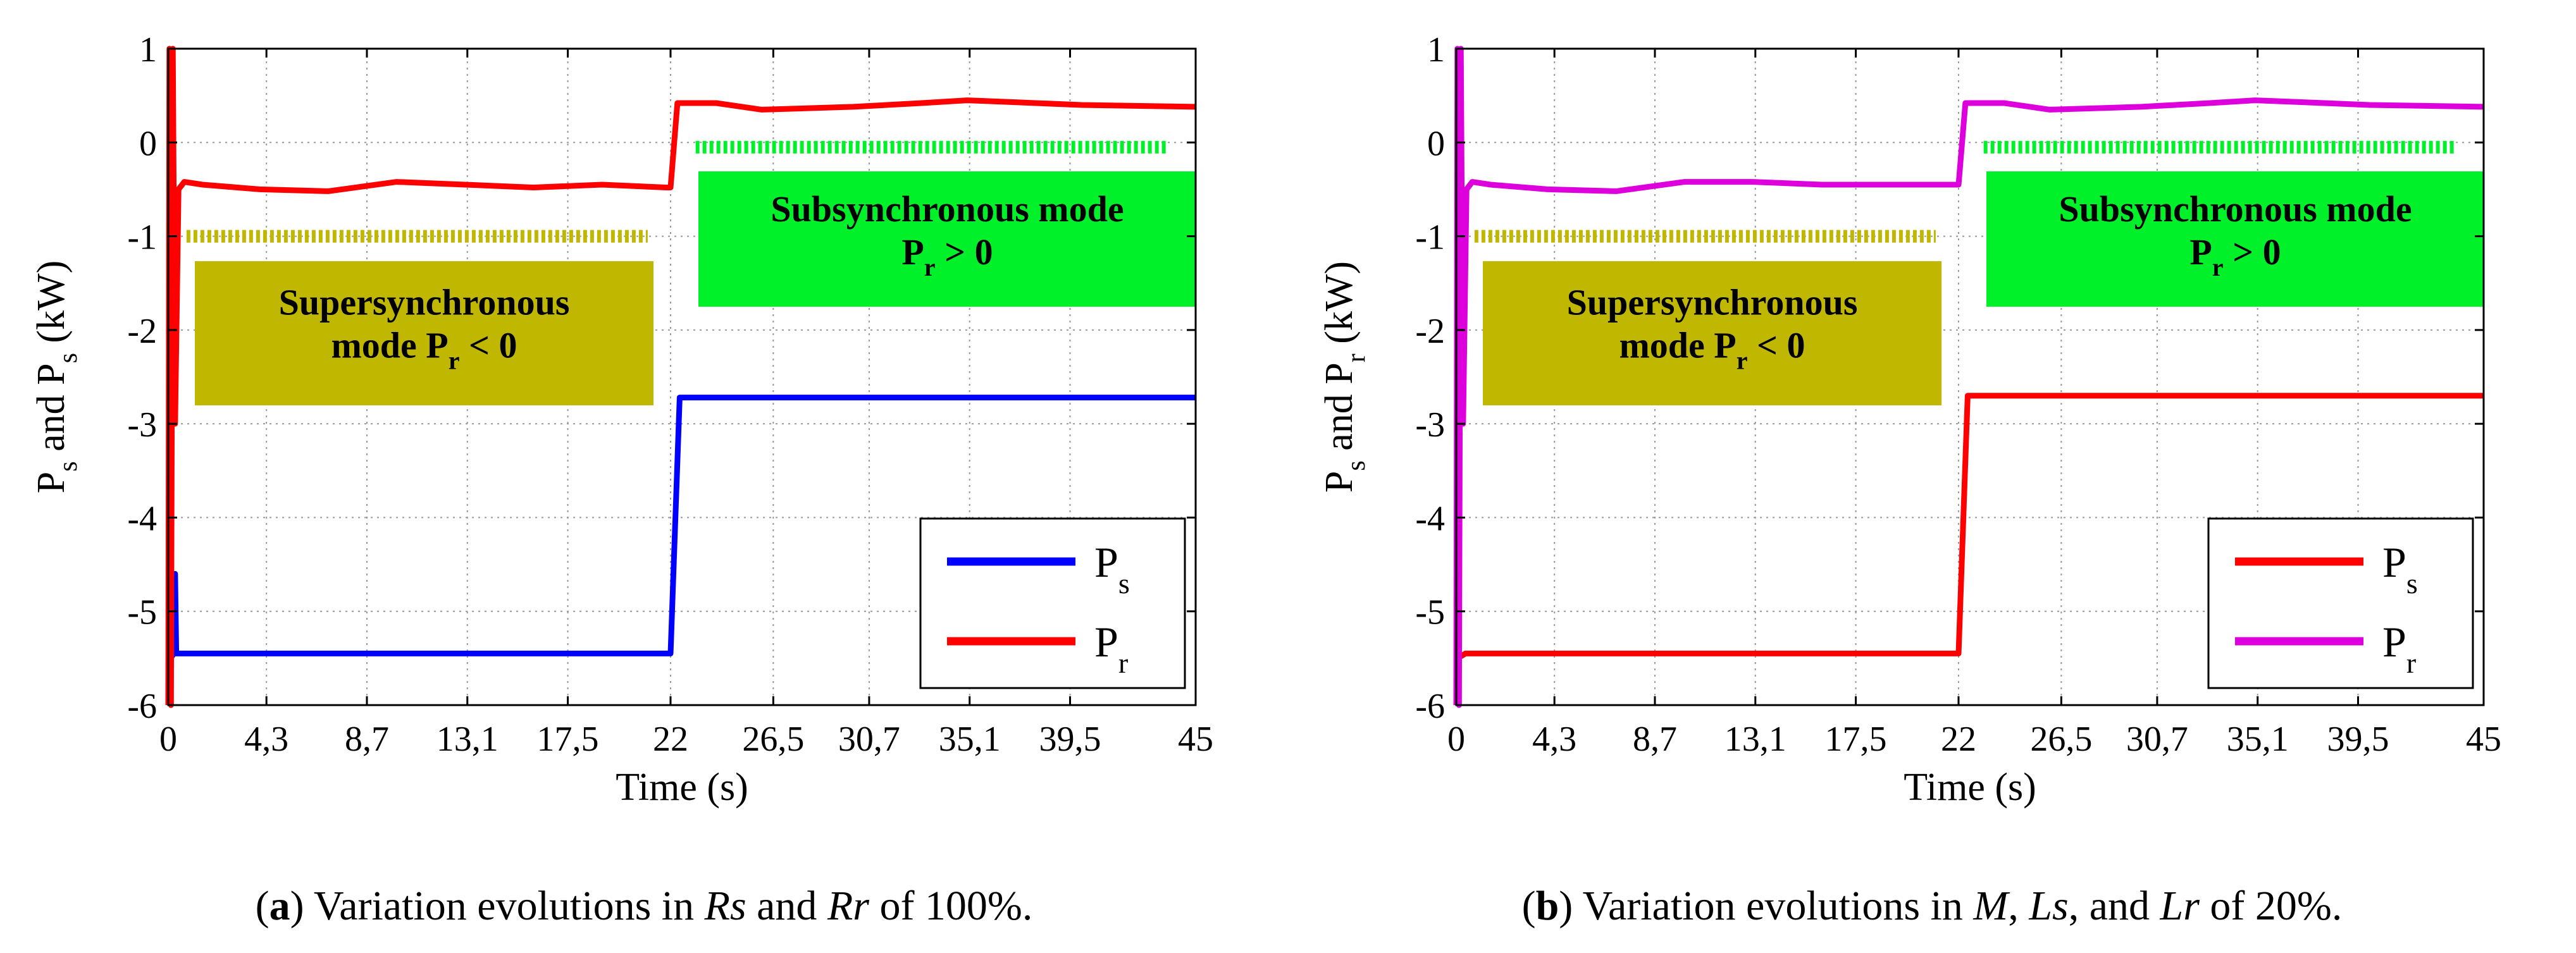  Describe the element at coordinates (2019, 906) in the screenshot. I see `caption-b-mid: ,` at that location.